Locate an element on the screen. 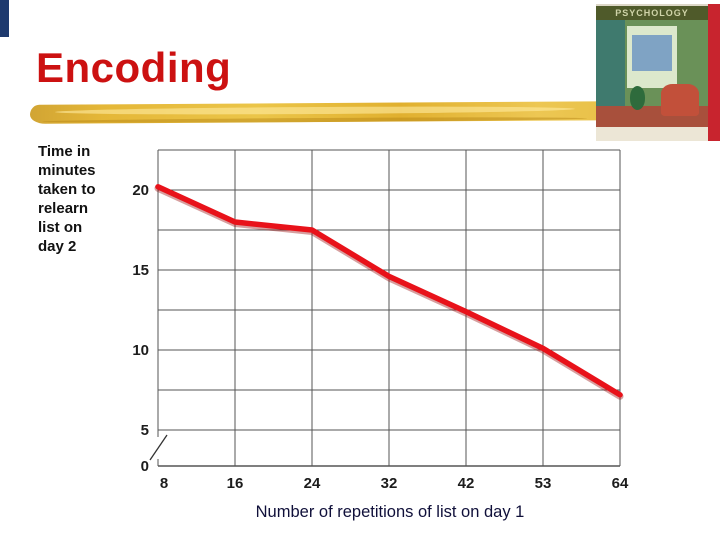 Image resolution: width=720 pixels, height=540 pixels. book-cover-art is located at coordinates (652, 73).